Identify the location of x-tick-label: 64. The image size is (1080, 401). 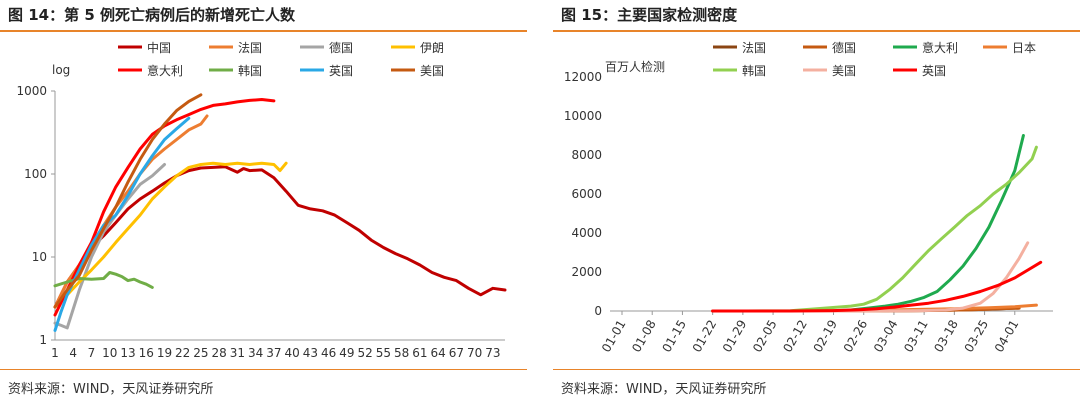
(437, 353).